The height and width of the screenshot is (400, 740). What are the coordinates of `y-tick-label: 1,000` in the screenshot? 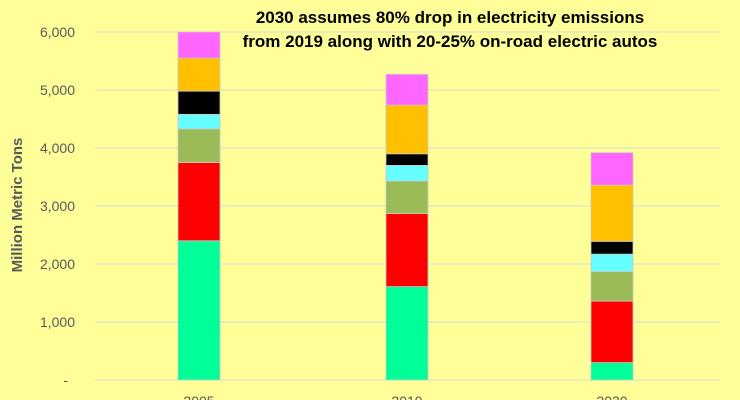 It's located at (57, 322).